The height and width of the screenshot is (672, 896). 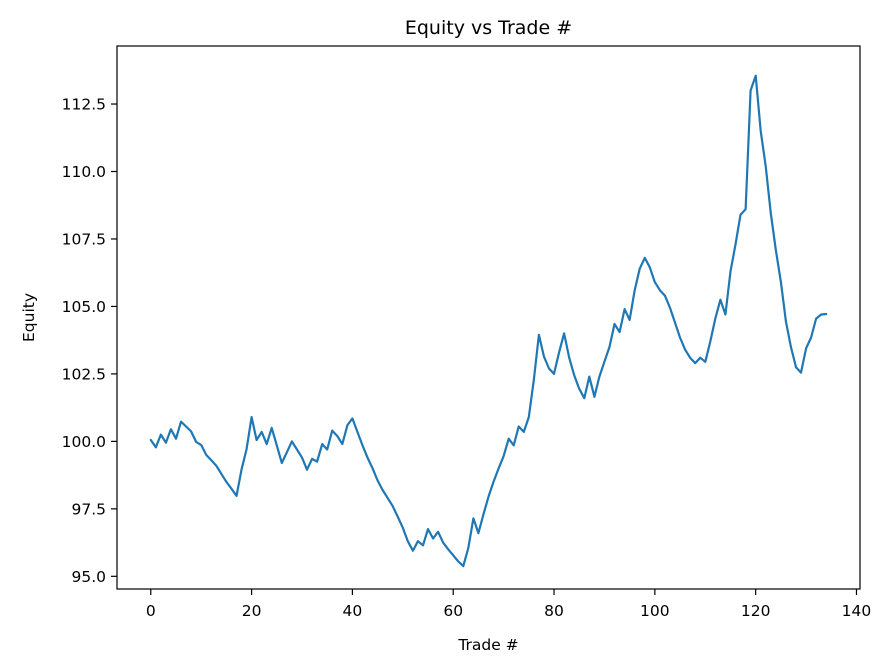 I want to click on x-tick-label: 40, so click(x=353, y=611).